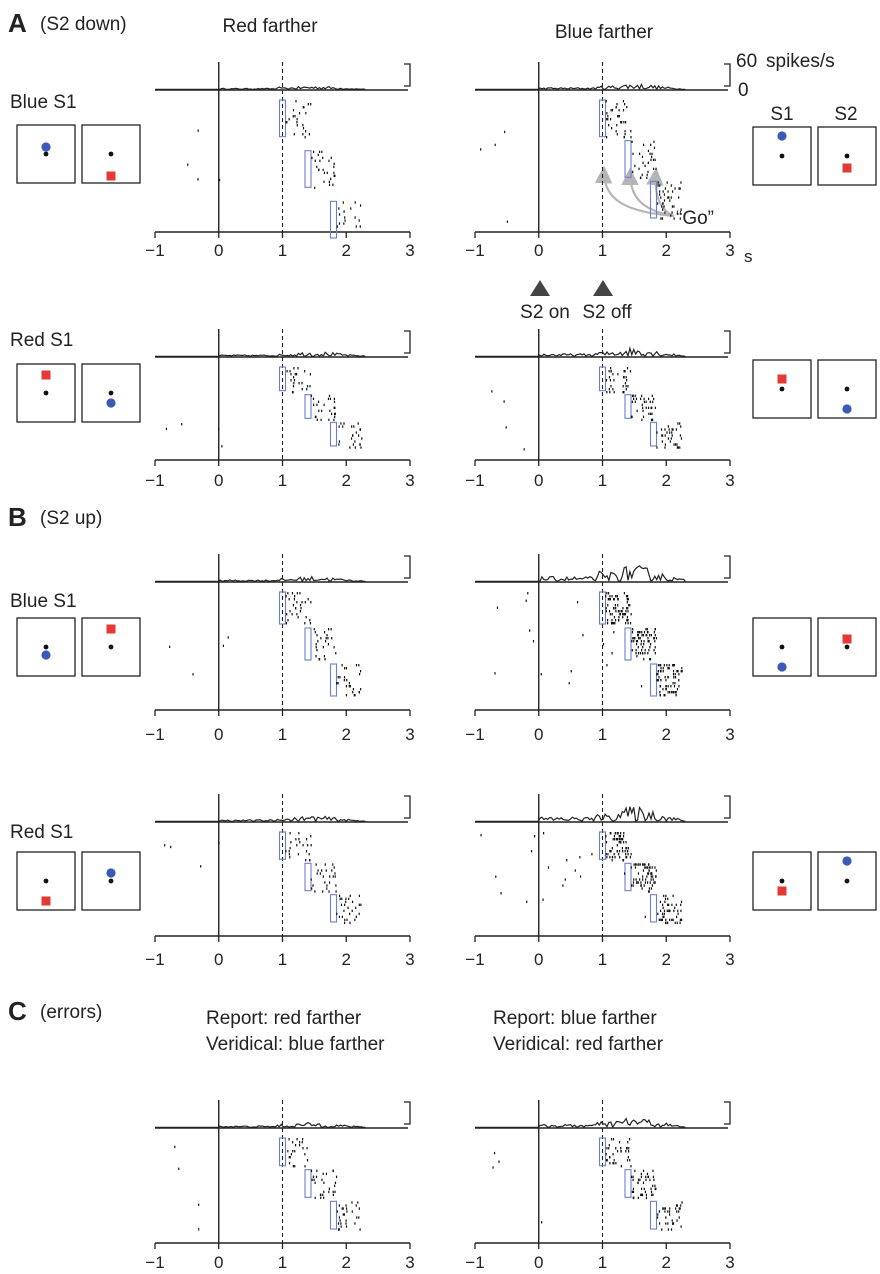 This screenshot has width=880, height=1274. I want to click on s2-on-triangle-icon, so click(540, 288).